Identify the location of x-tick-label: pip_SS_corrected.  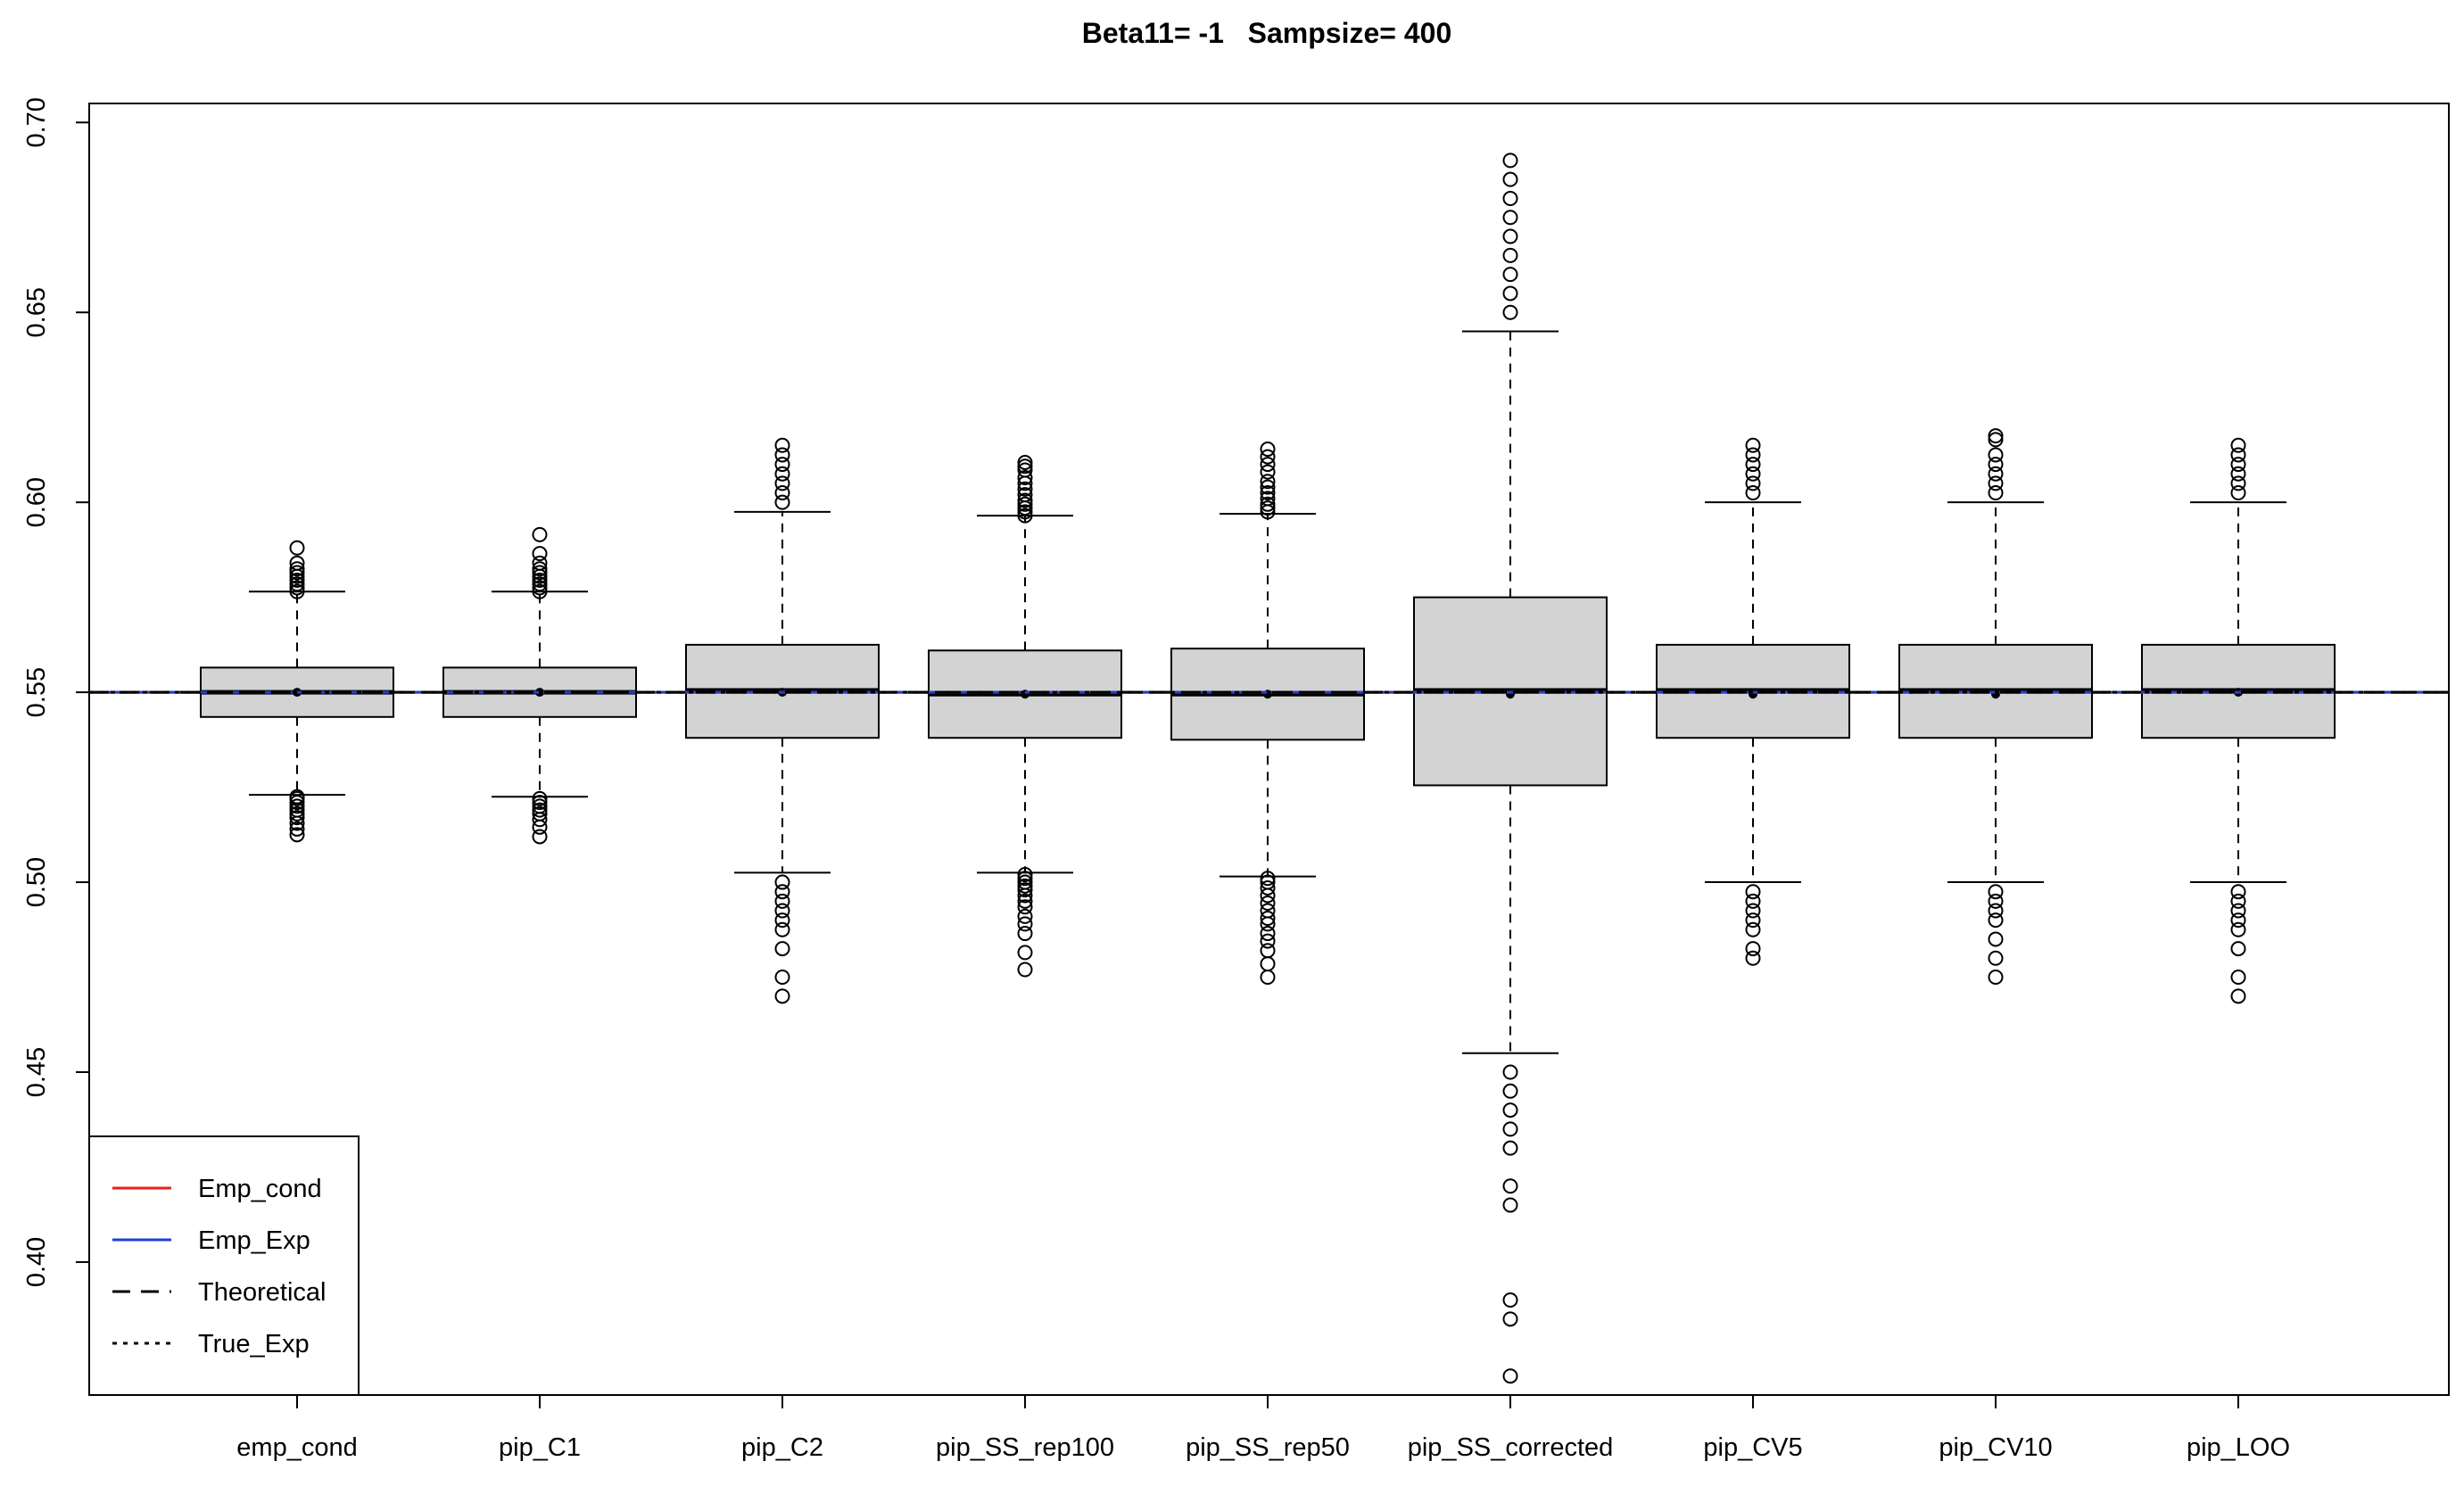
(1511, 1447).